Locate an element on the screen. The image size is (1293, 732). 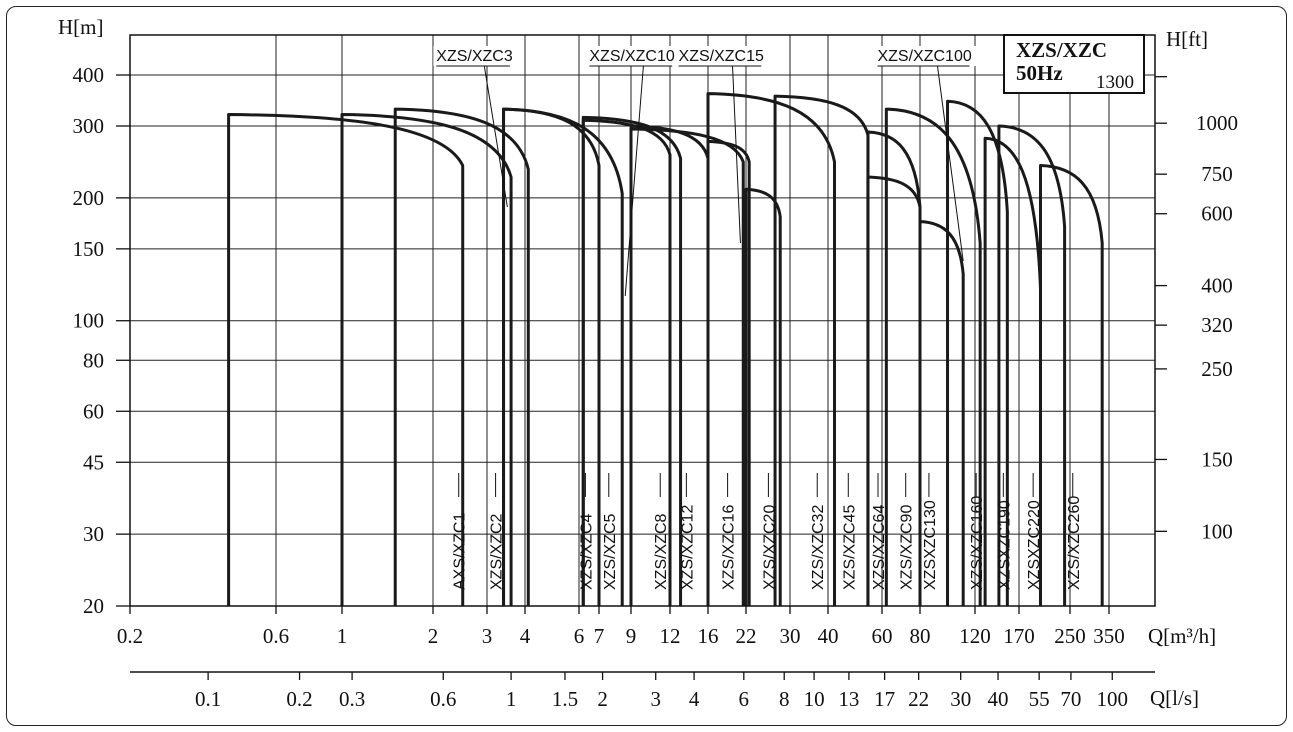
x-tick-label: 3 is located at coordinates (487, 636).